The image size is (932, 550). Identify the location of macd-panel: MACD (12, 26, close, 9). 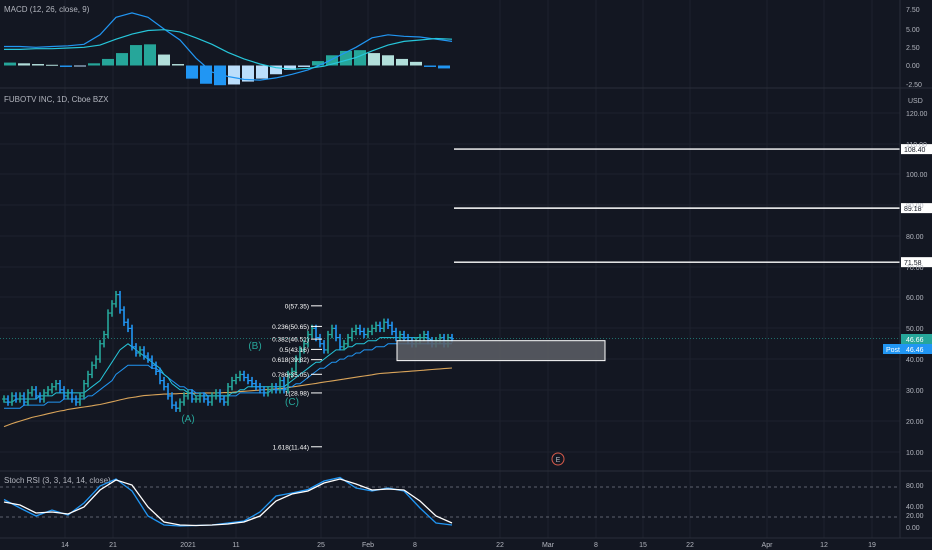
(228, 45).